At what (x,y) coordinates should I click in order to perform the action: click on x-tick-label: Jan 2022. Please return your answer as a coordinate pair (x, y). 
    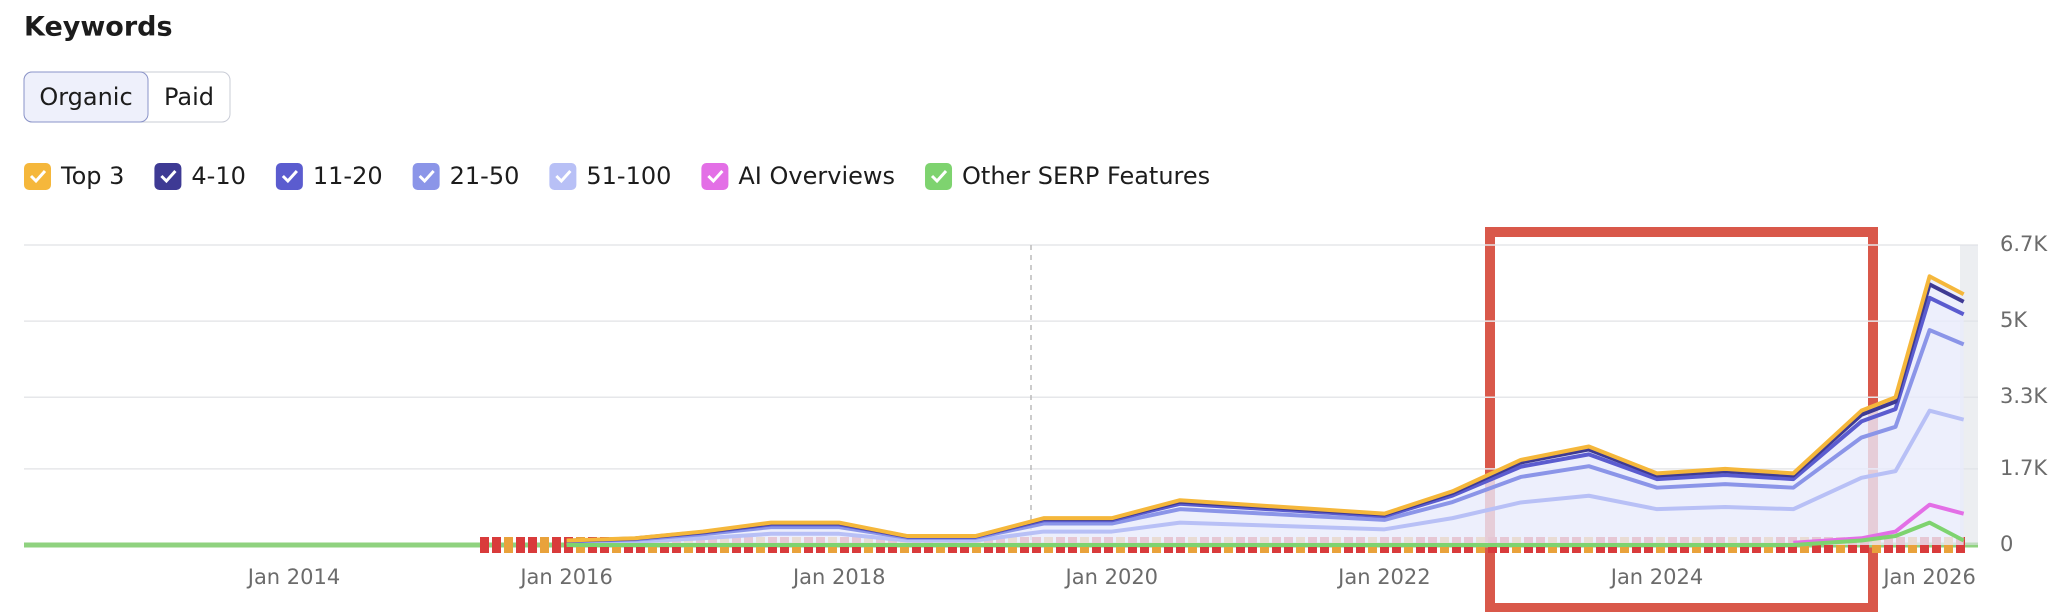
    Looking at the image, I should click on (1383, 577).